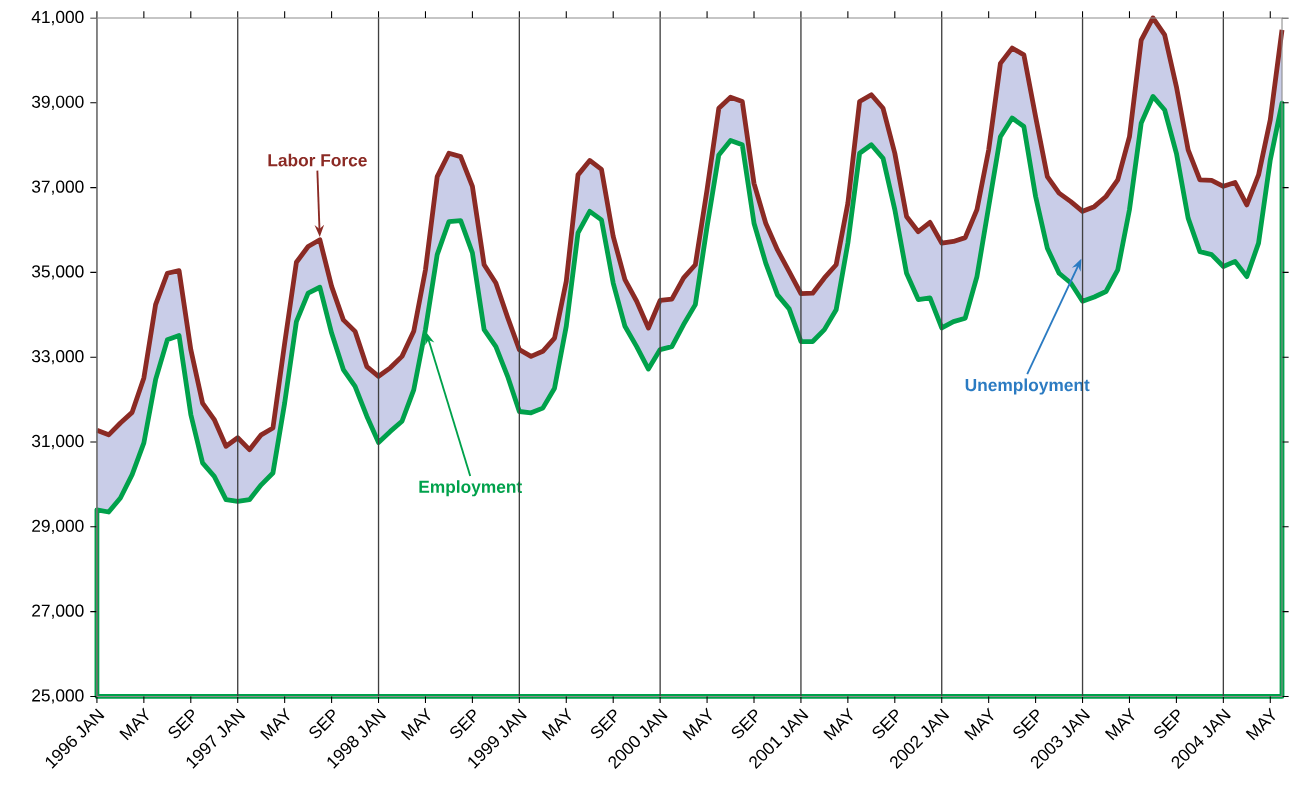  I want to click on y-tick-label: 39,000, so click(57, 102).